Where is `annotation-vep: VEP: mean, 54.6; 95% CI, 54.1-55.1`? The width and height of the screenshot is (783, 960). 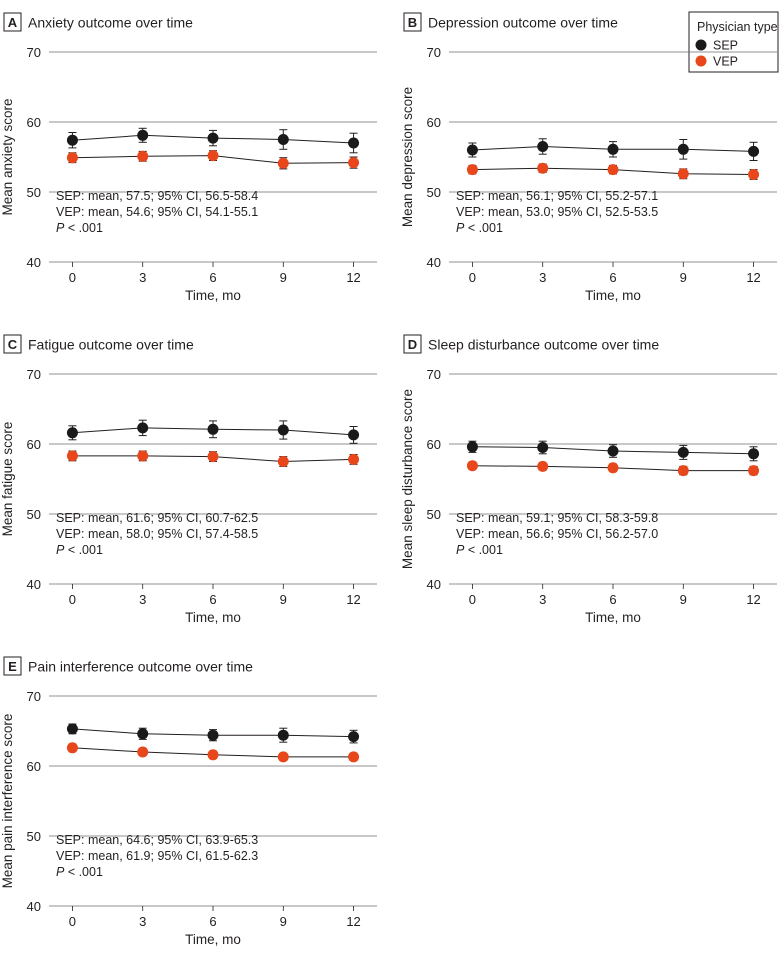 annotation-vep: VEP: mean, 54.6; 95% CI, 54.1-55.1 is located at coordinates (157, 212).